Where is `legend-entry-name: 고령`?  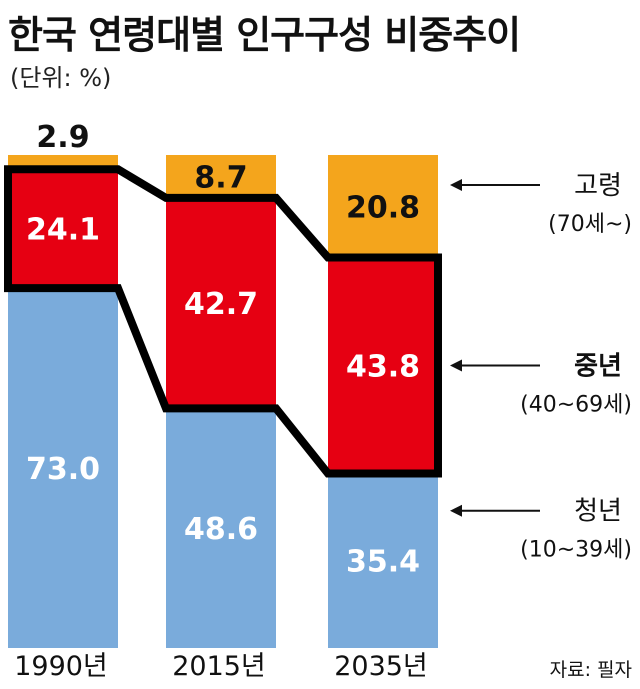 legend-entry-name: 고령 is located at coordinates (598, 186).